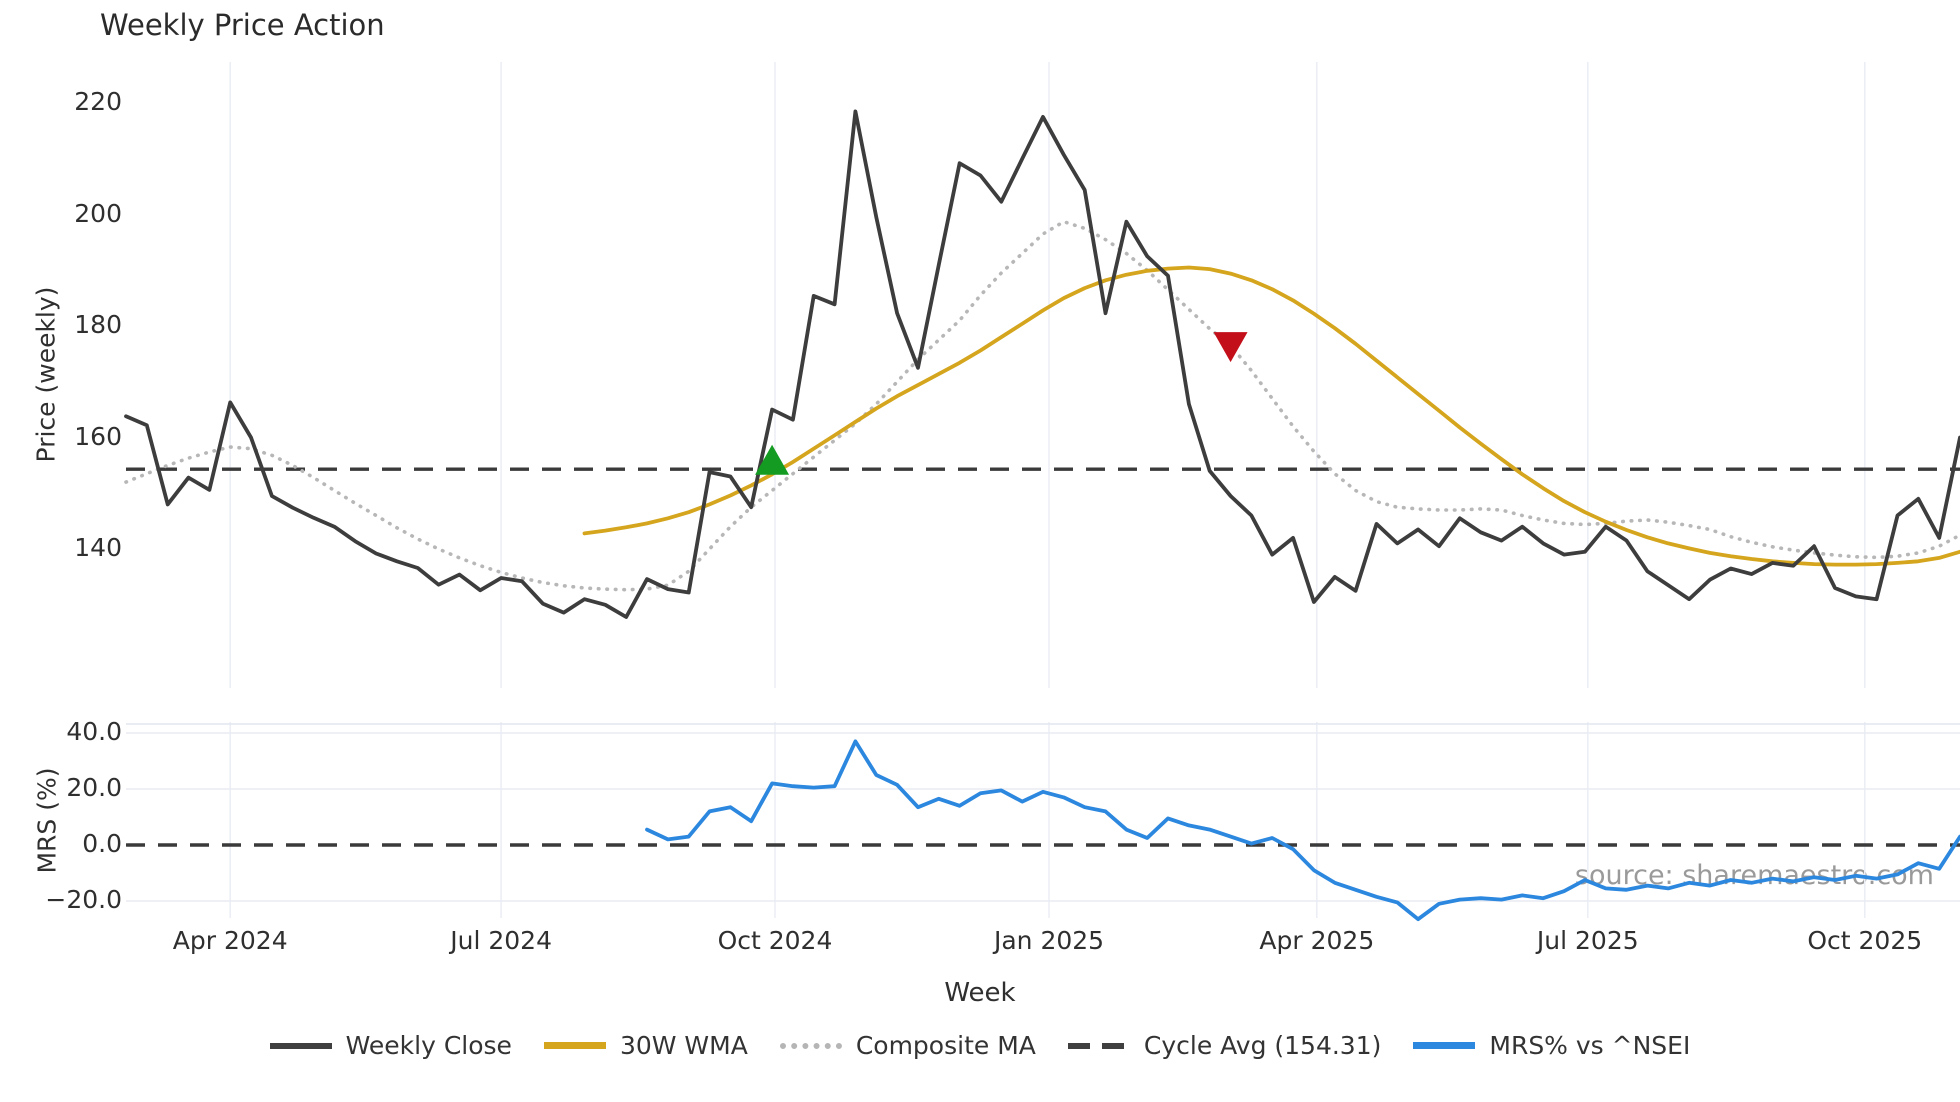 The height and width of the screenshot is (1102, 1960). What do you see at coordinates (683, 1045) in the screenshot?
I see `legend-label: 30W WMA` at bounding box center [683, 1045].